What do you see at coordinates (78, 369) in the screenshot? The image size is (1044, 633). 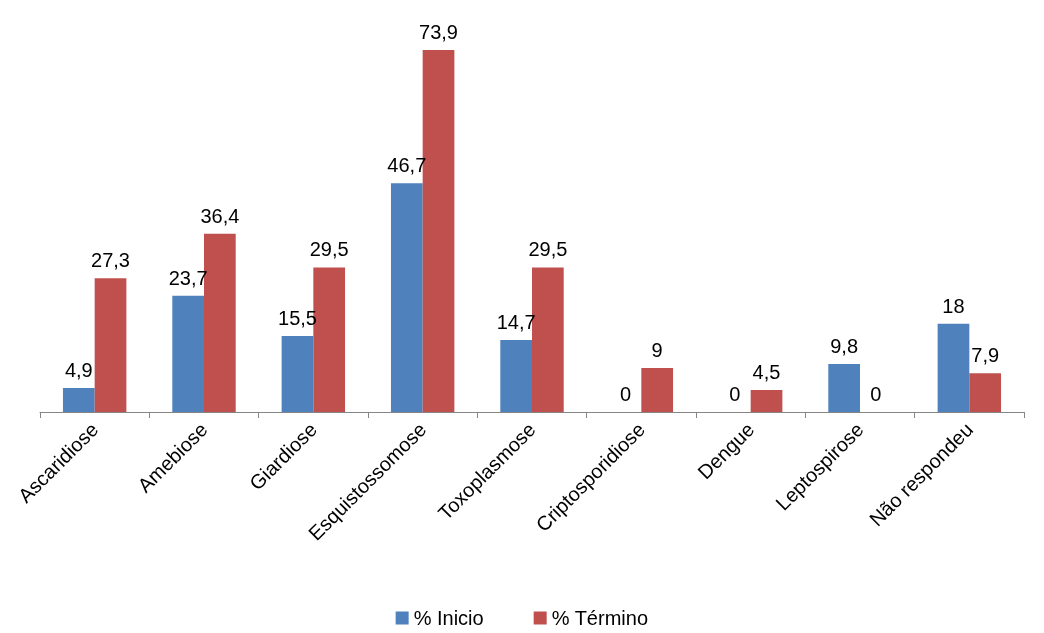 I see `data-label: 4,9` at bounding box center [78, 369].